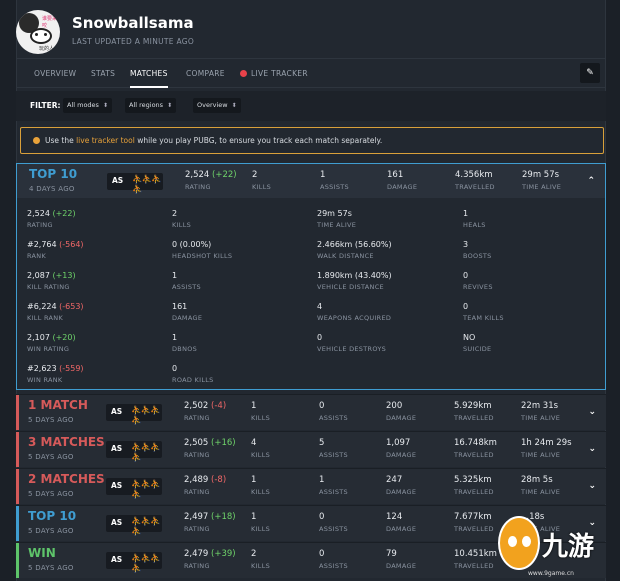 This screenshot has height=581, width=620. I want to click on rating-delta: (+39), so click(223, 554).